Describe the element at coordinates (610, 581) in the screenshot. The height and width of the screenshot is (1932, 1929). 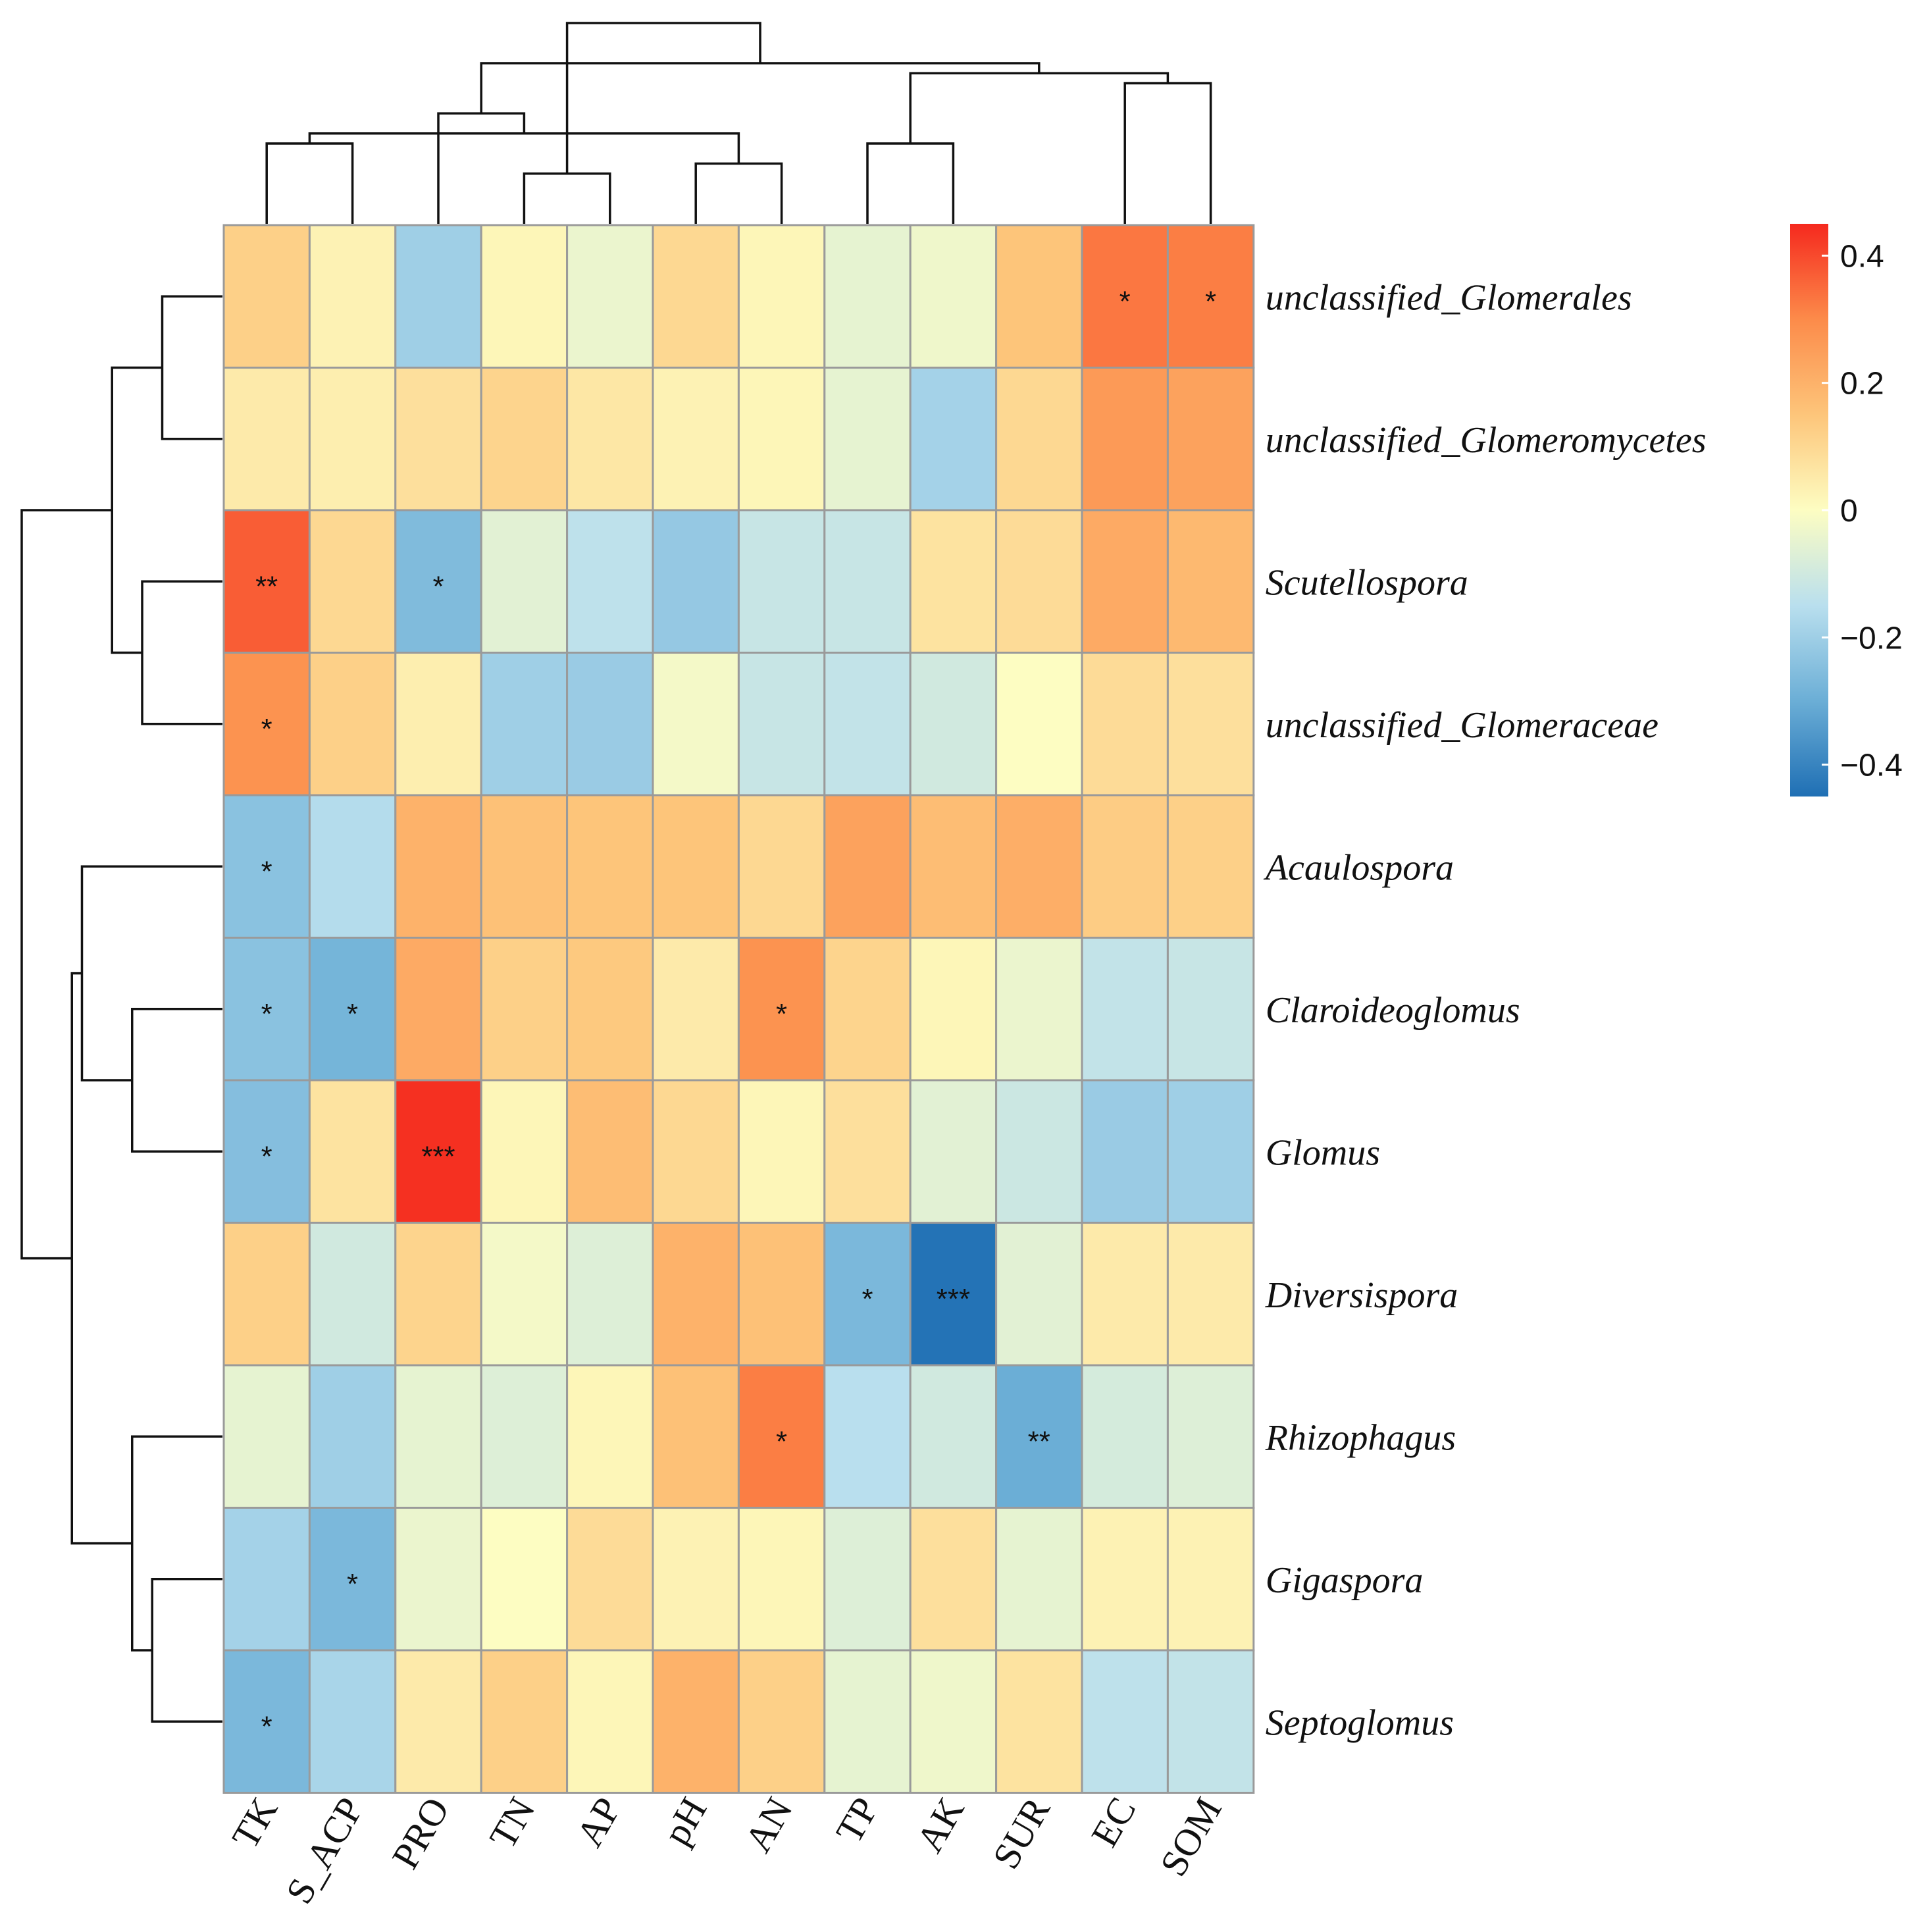
I see `cell-Scutellospora-AP` at that location.